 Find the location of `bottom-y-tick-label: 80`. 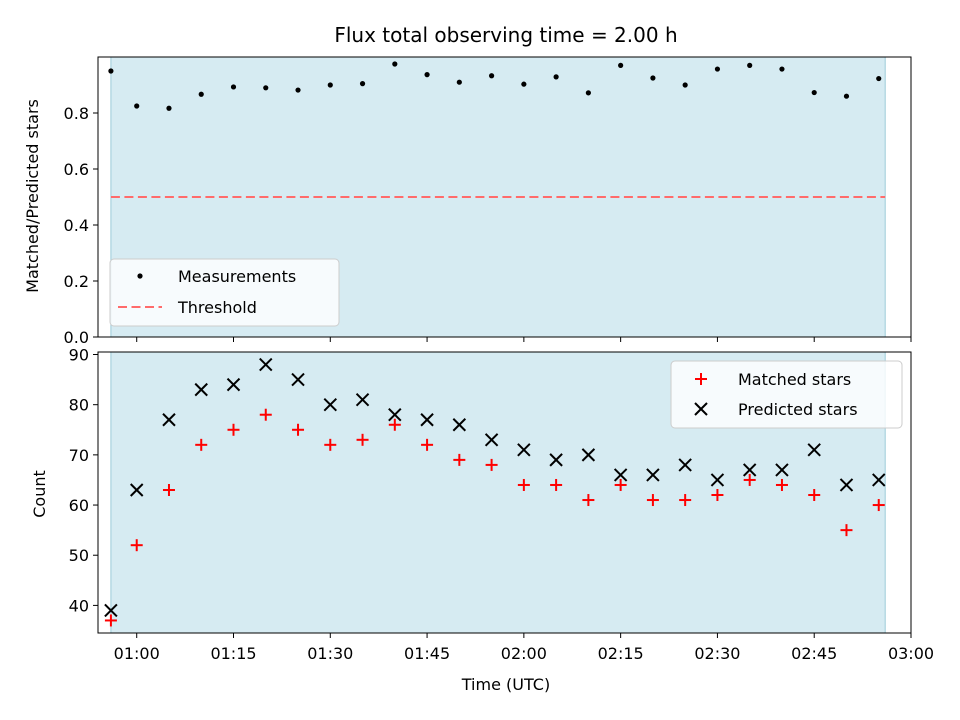

bottom-y-tick-label: 80 is located at coordinates (79, 405).